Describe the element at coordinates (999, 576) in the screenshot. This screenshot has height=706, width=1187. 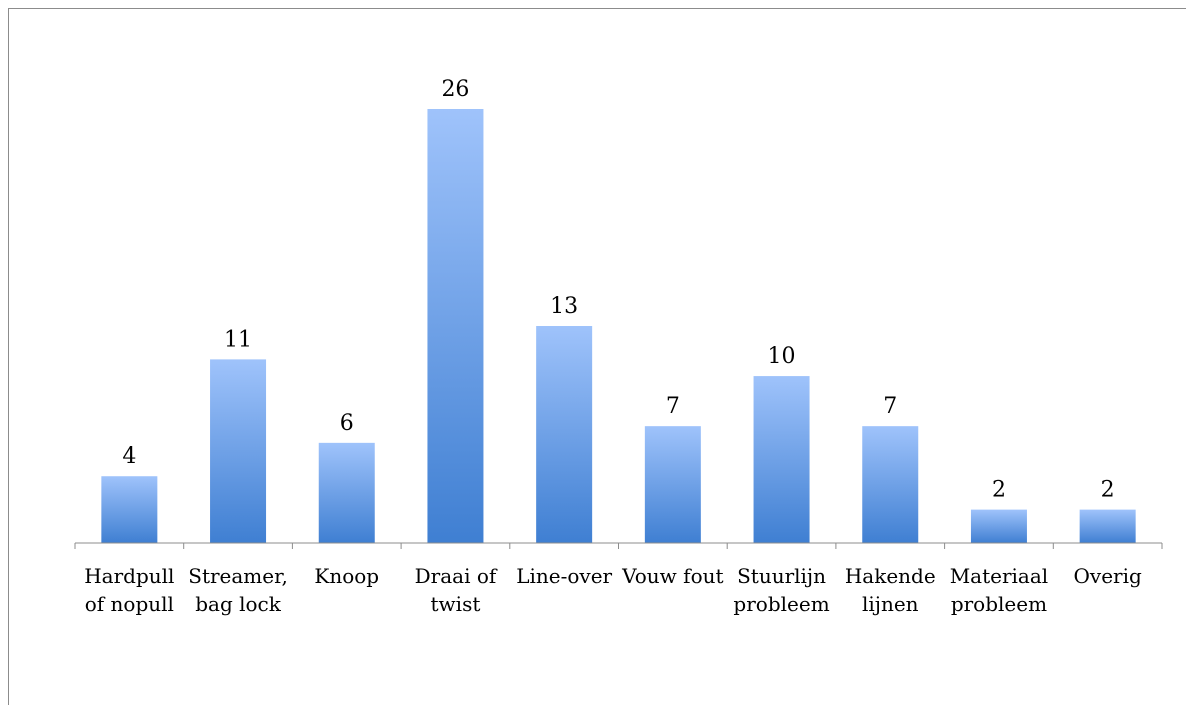
I see `x-tick-label: Materiaal` at that location.